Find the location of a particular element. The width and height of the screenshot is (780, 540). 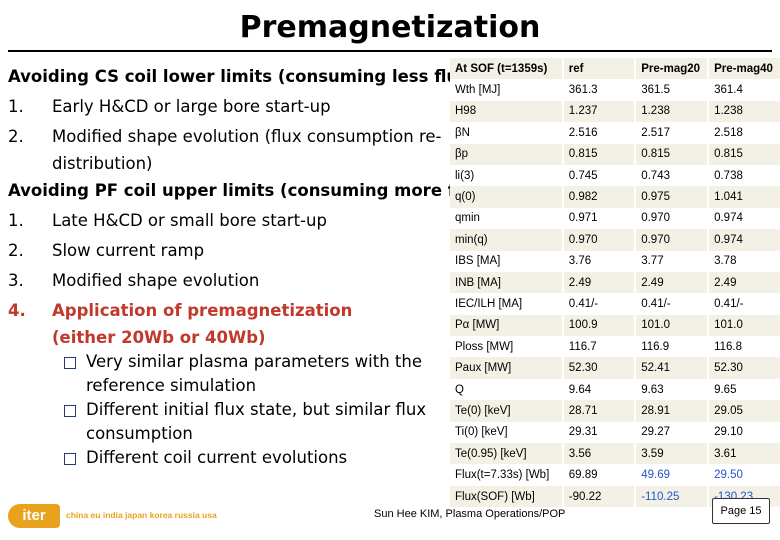

page-number: Page 15 is located at coordinates (741, 511).